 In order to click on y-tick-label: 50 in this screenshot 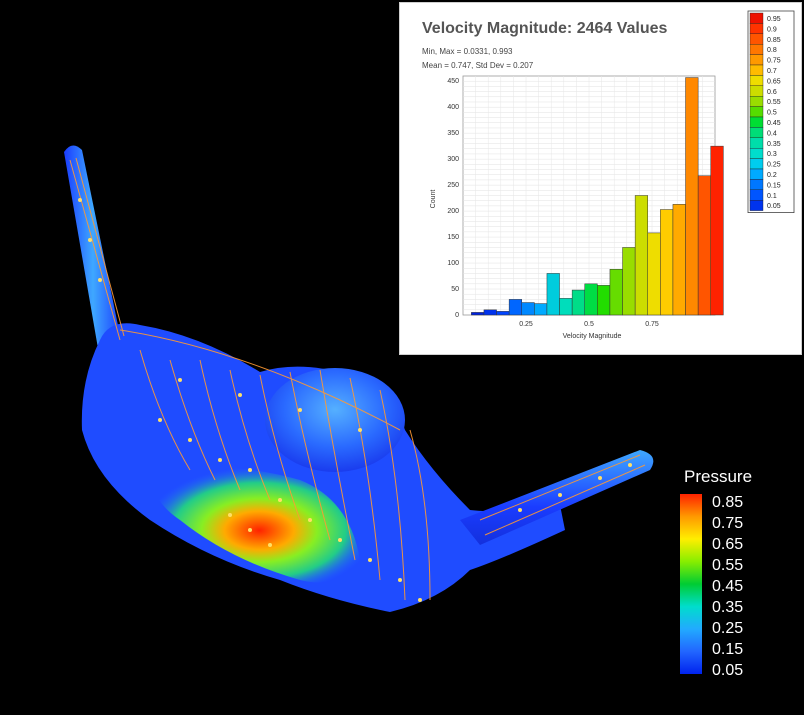, I will do `click(455, 289)`.